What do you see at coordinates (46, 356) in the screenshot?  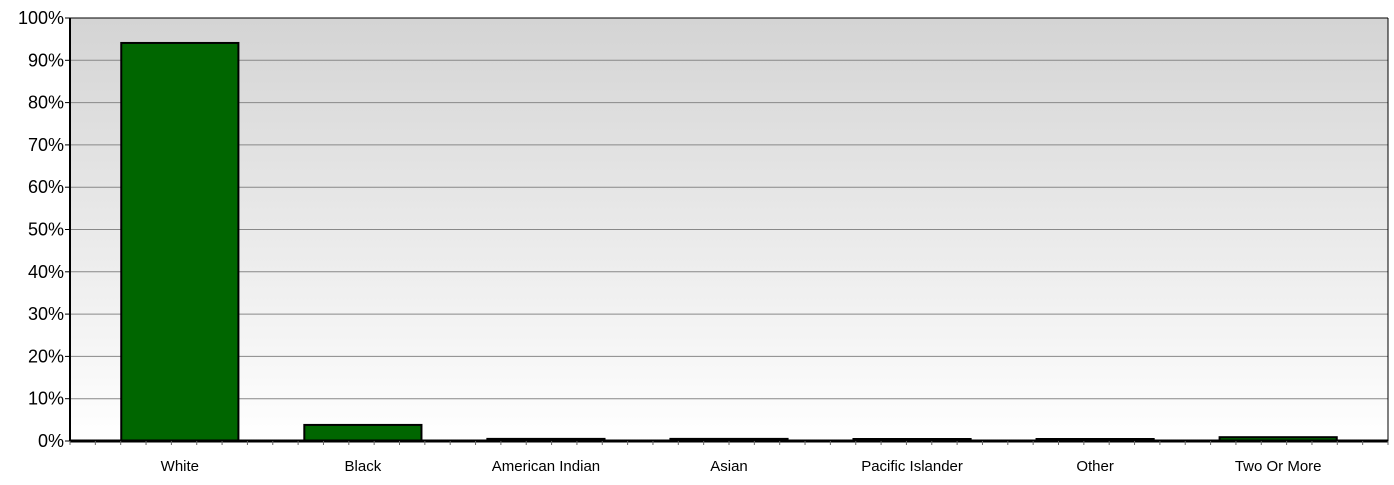 I see `y-tick-label: 20%` at bounding box center [46, 356].